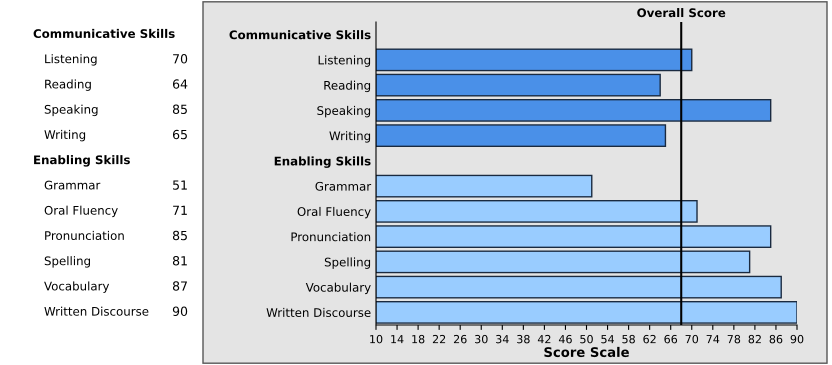 The width and height of the screenshot is (832, 365). Describe the element at coordinates (439, 339) in the screenshot. I see `x-tick-label: 22` at that location.